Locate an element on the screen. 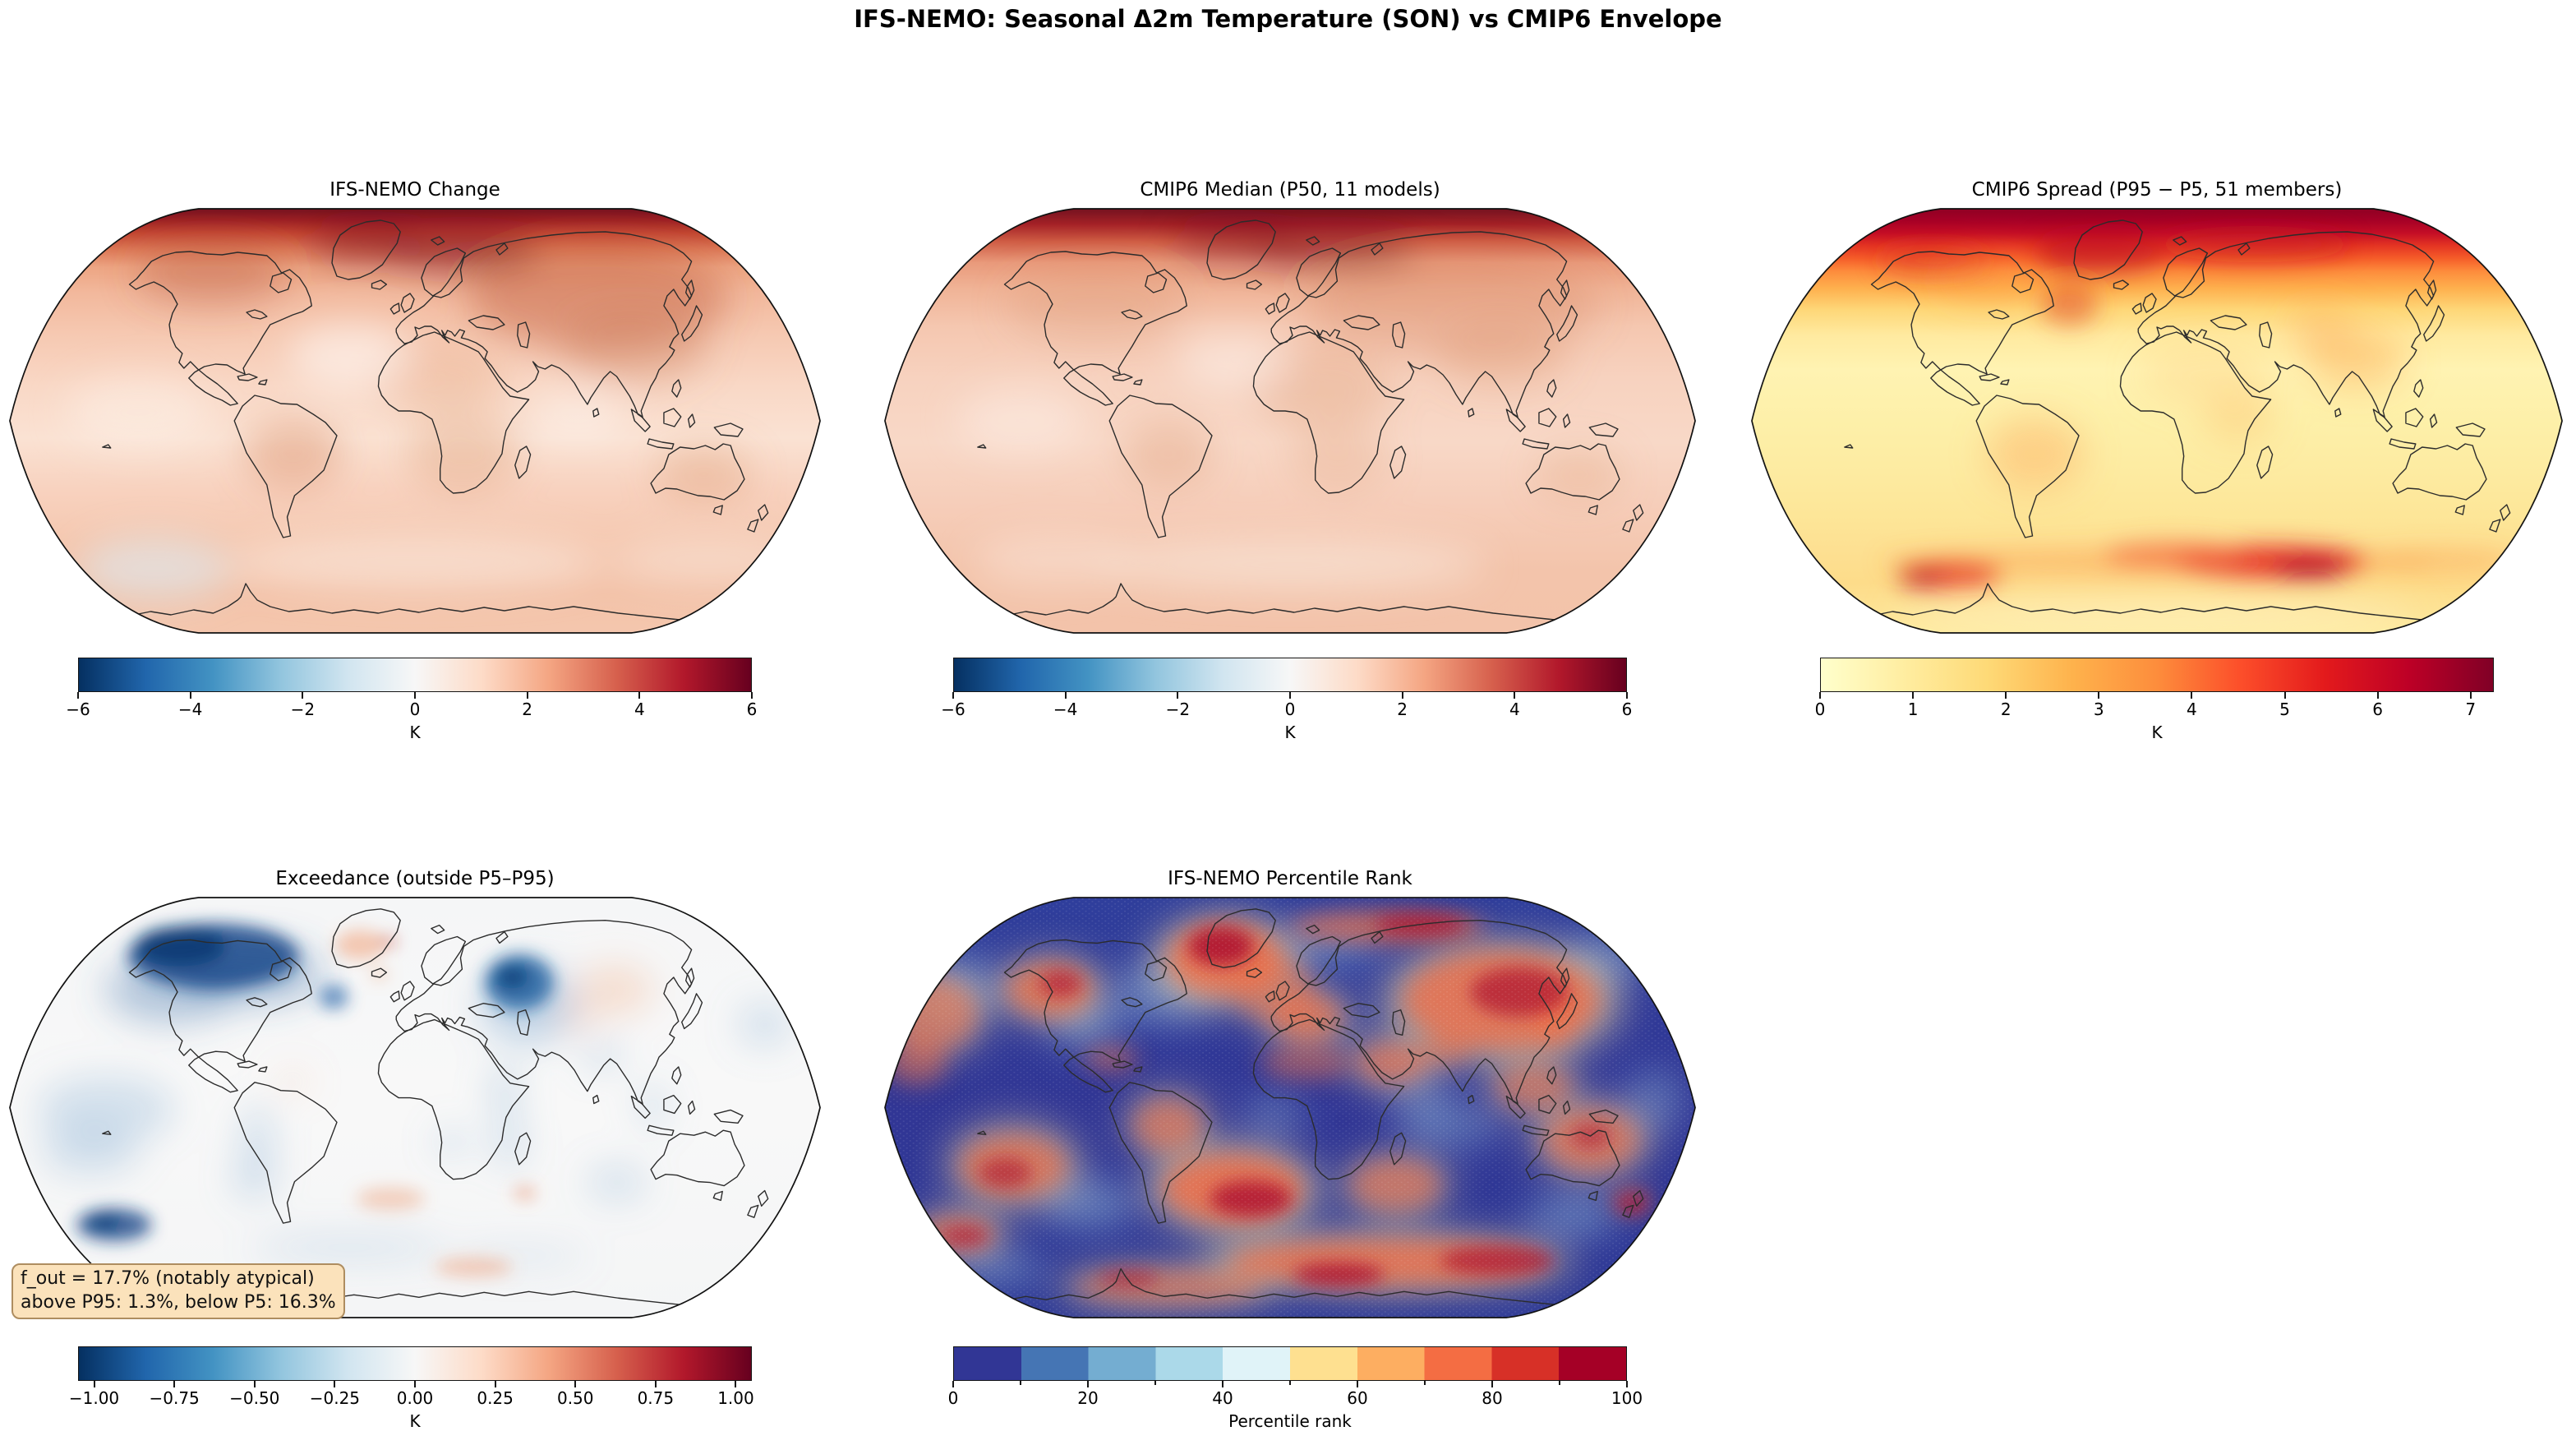 The image size is (2576, 1445). colorbar-tick-label: 0.50 is located at coordinates (575, 1398).